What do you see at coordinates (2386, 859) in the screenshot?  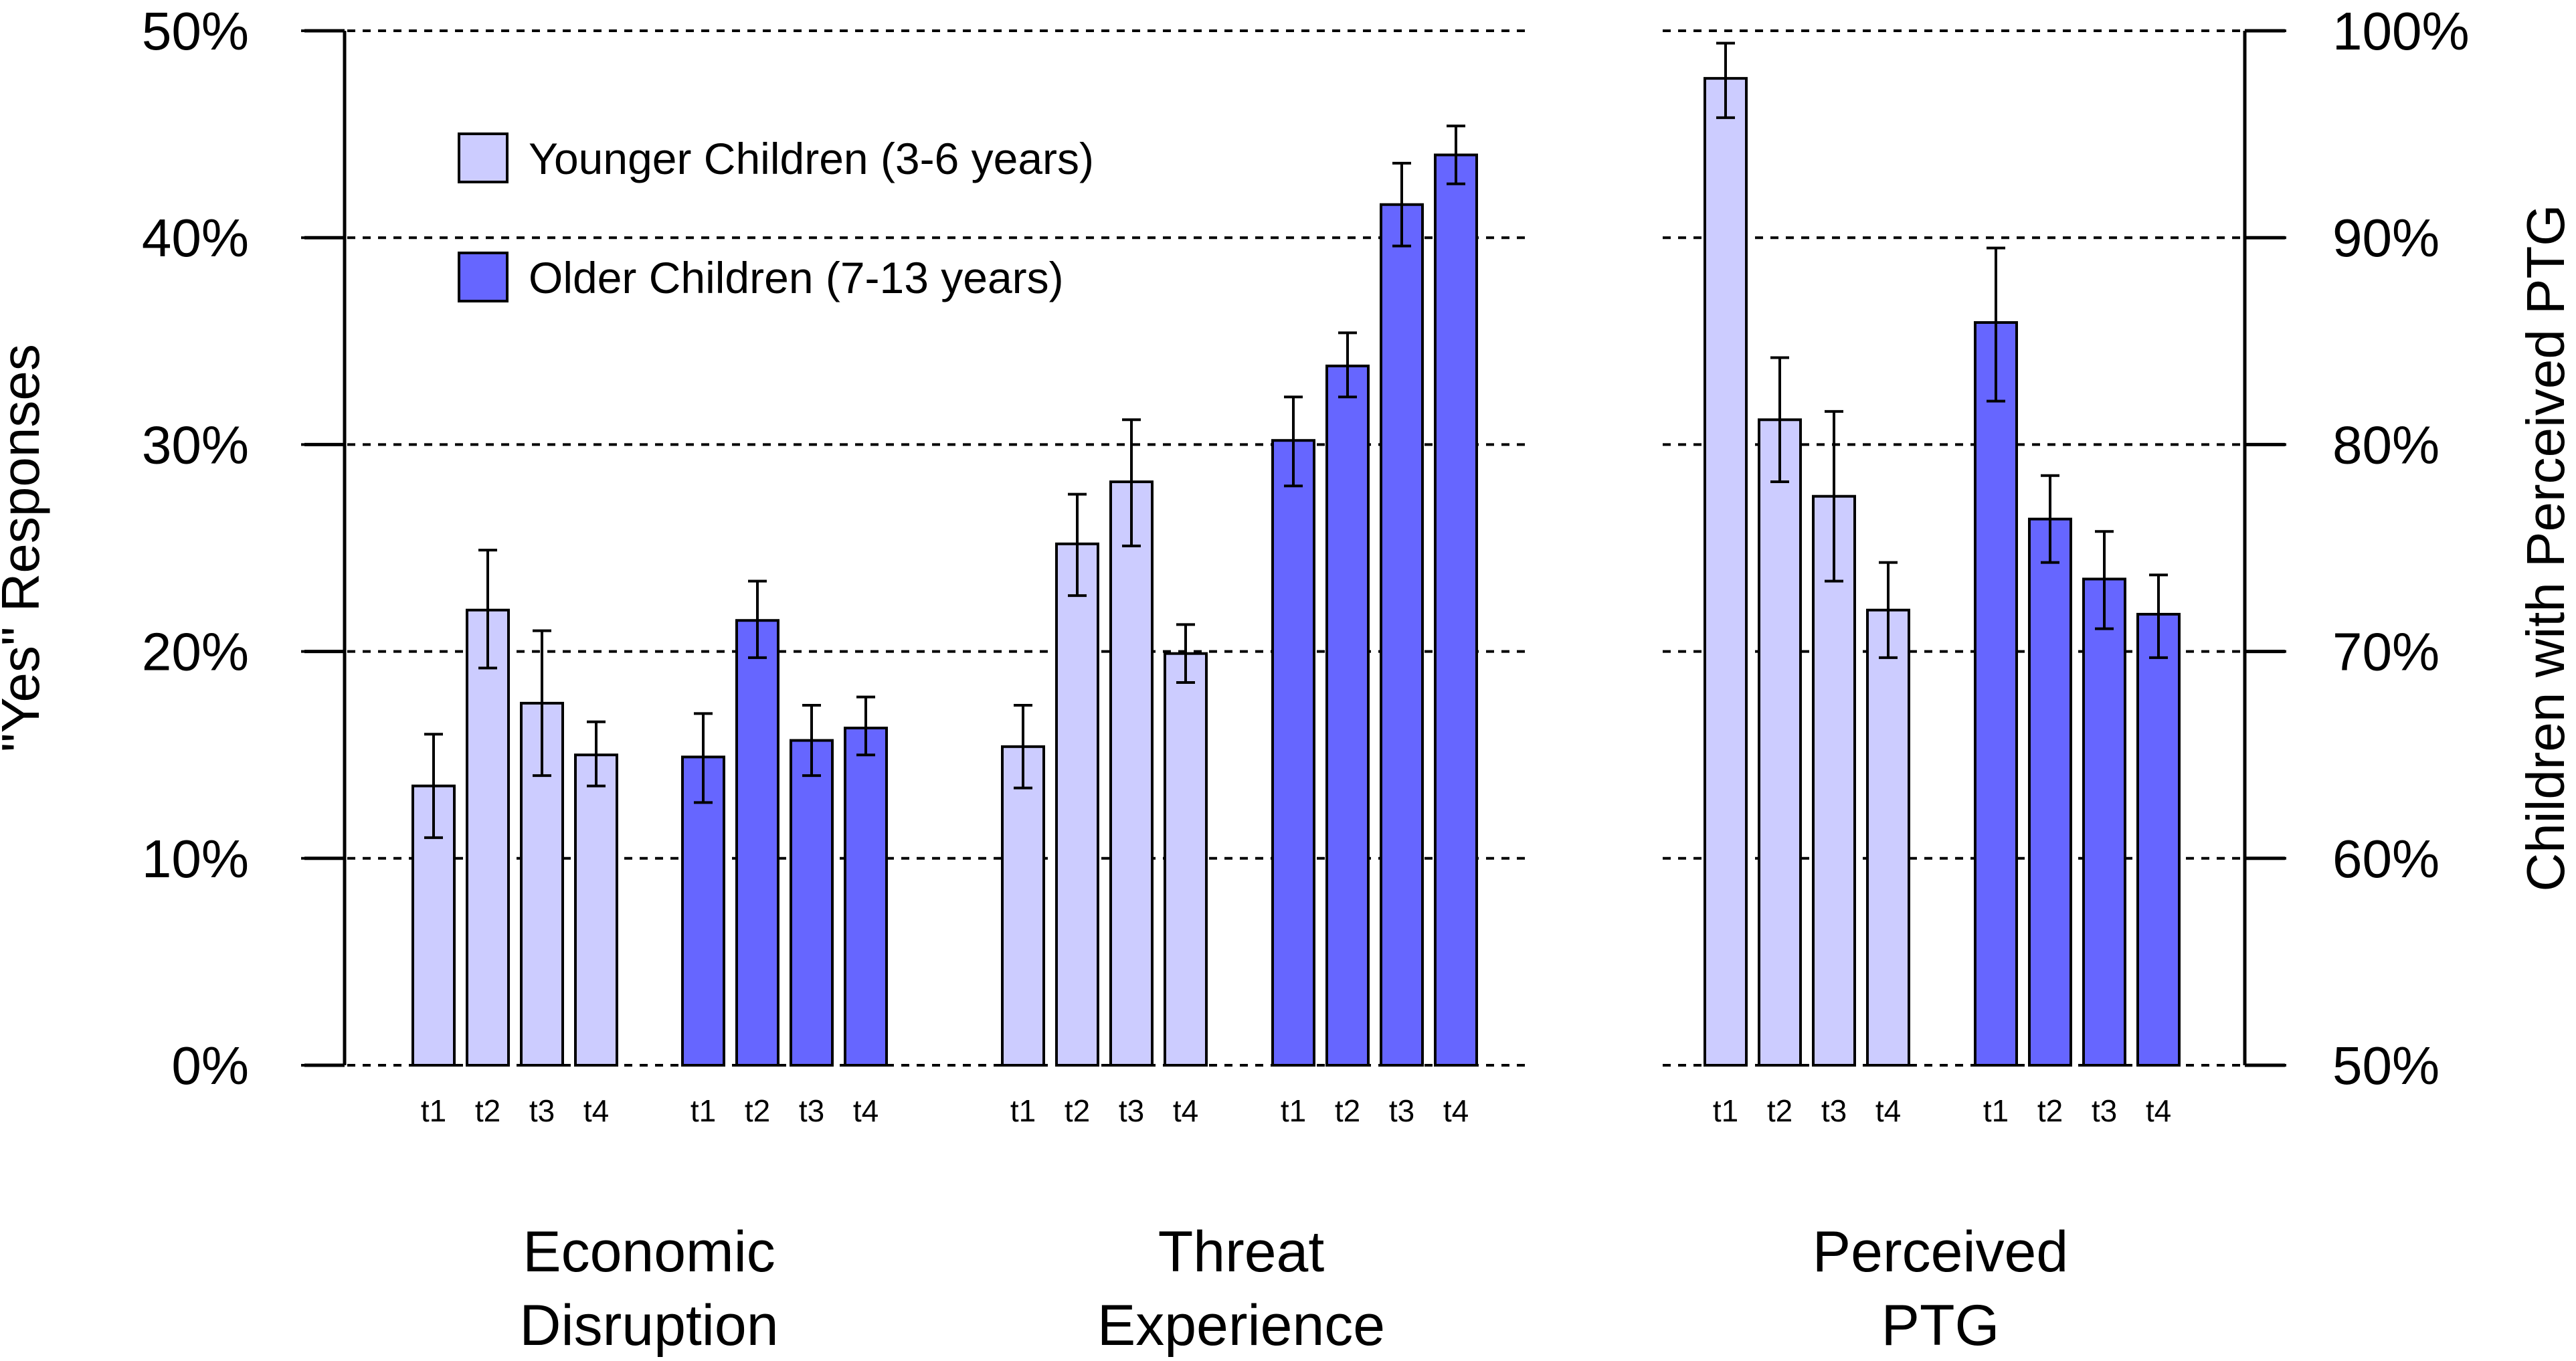 I see `right-axis-tick-label: 60%` at bounding box center [2386, 859].